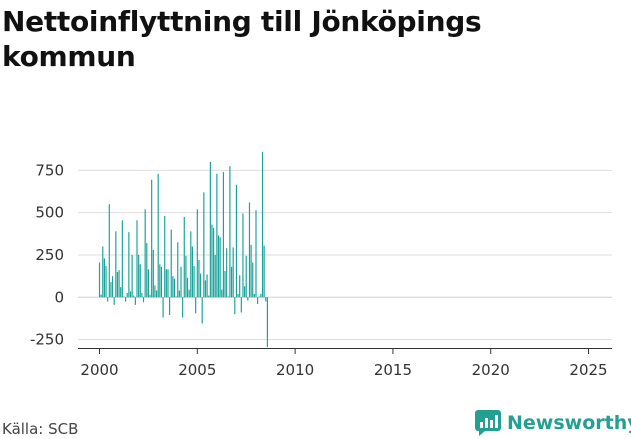 This screenshot has width=631, height=439. Describe the element at coordinates (47, 340) in the screenshot. I see `y-tick-label: -250` at that location.